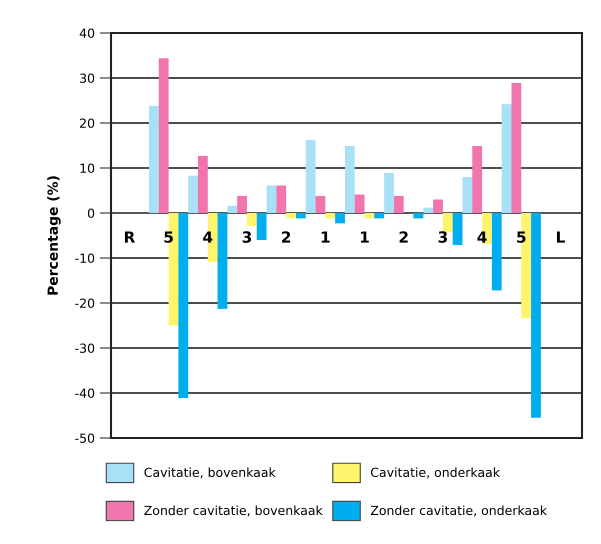 This screenshot has height=544, width=601. Describe the element at coordinates (91, 213) in the screenshot. I see `y-tick-label: 0` at that location.